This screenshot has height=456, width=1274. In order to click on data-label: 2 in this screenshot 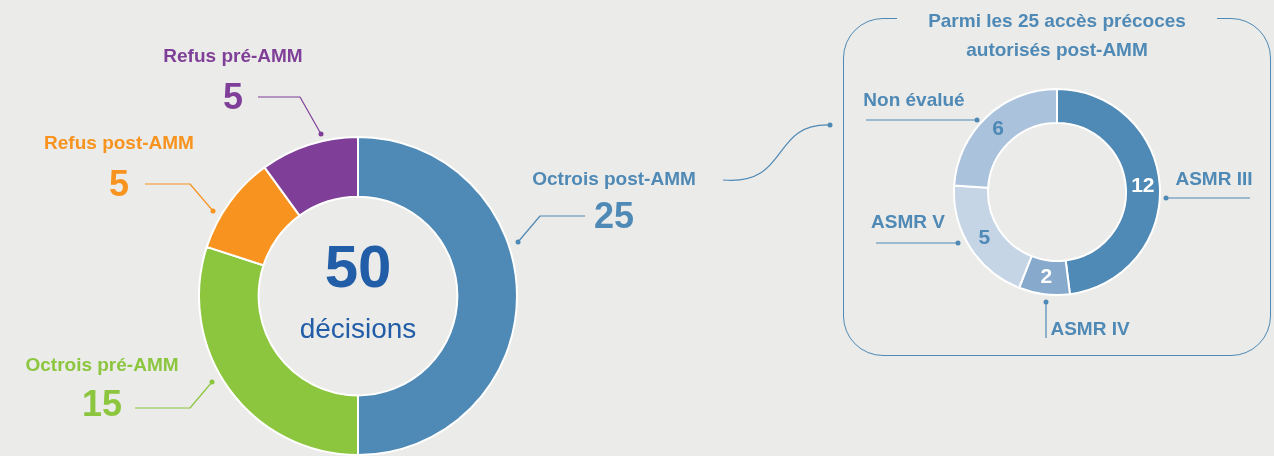, I will do `click(1046, 276)`.